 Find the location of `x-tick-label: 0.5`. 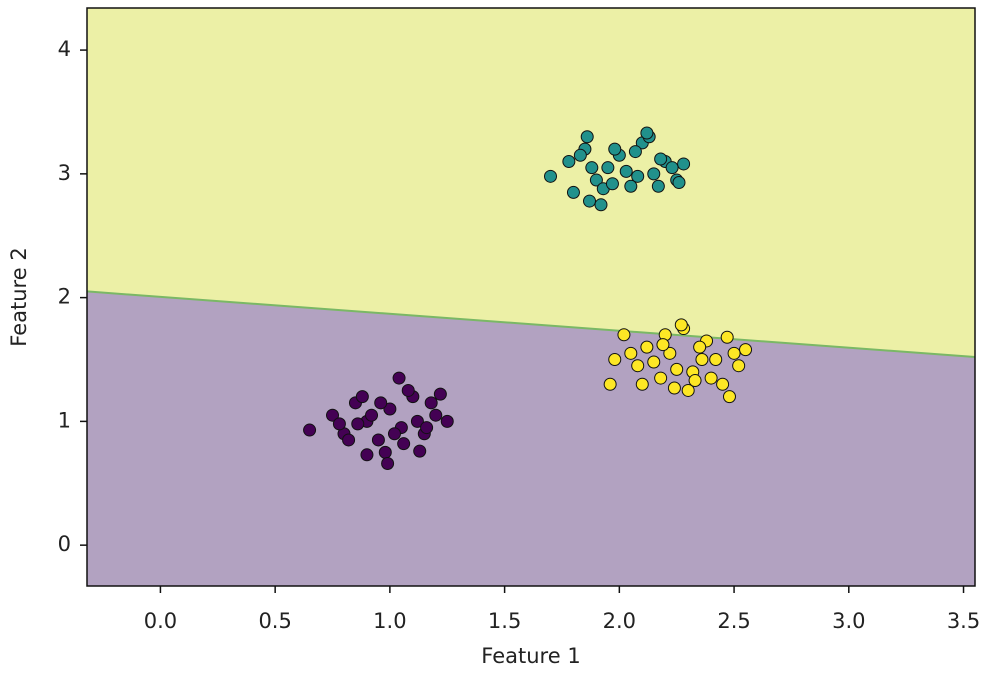

x-tick-label: 0.5 is located at coordinates (274, 621).